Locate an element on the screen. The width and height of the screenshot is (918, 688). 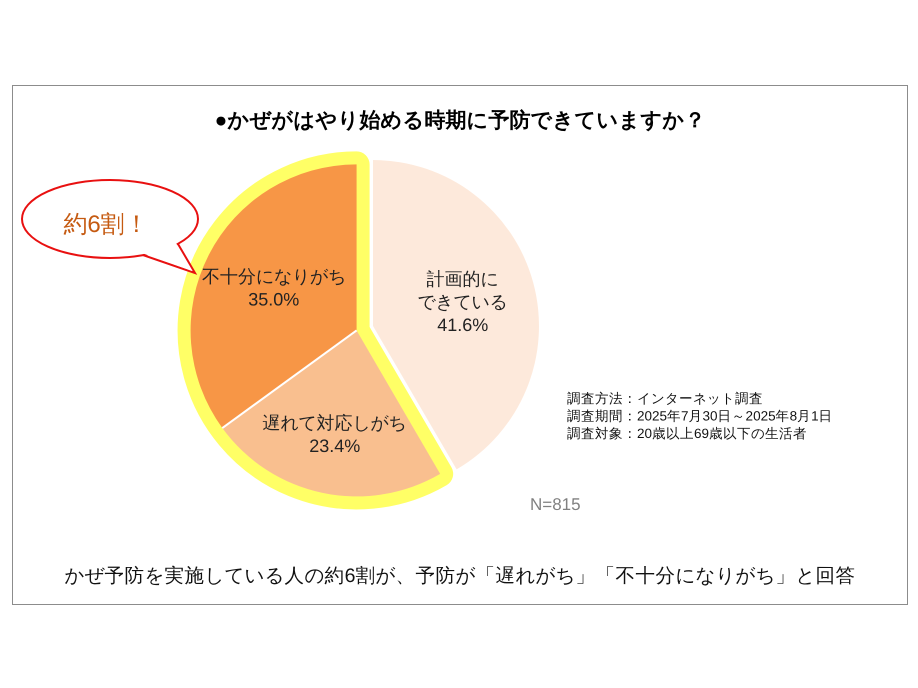
title: ●かぜがはやり始める時期に予防できていますか？ is located at coordinates (460, 120).